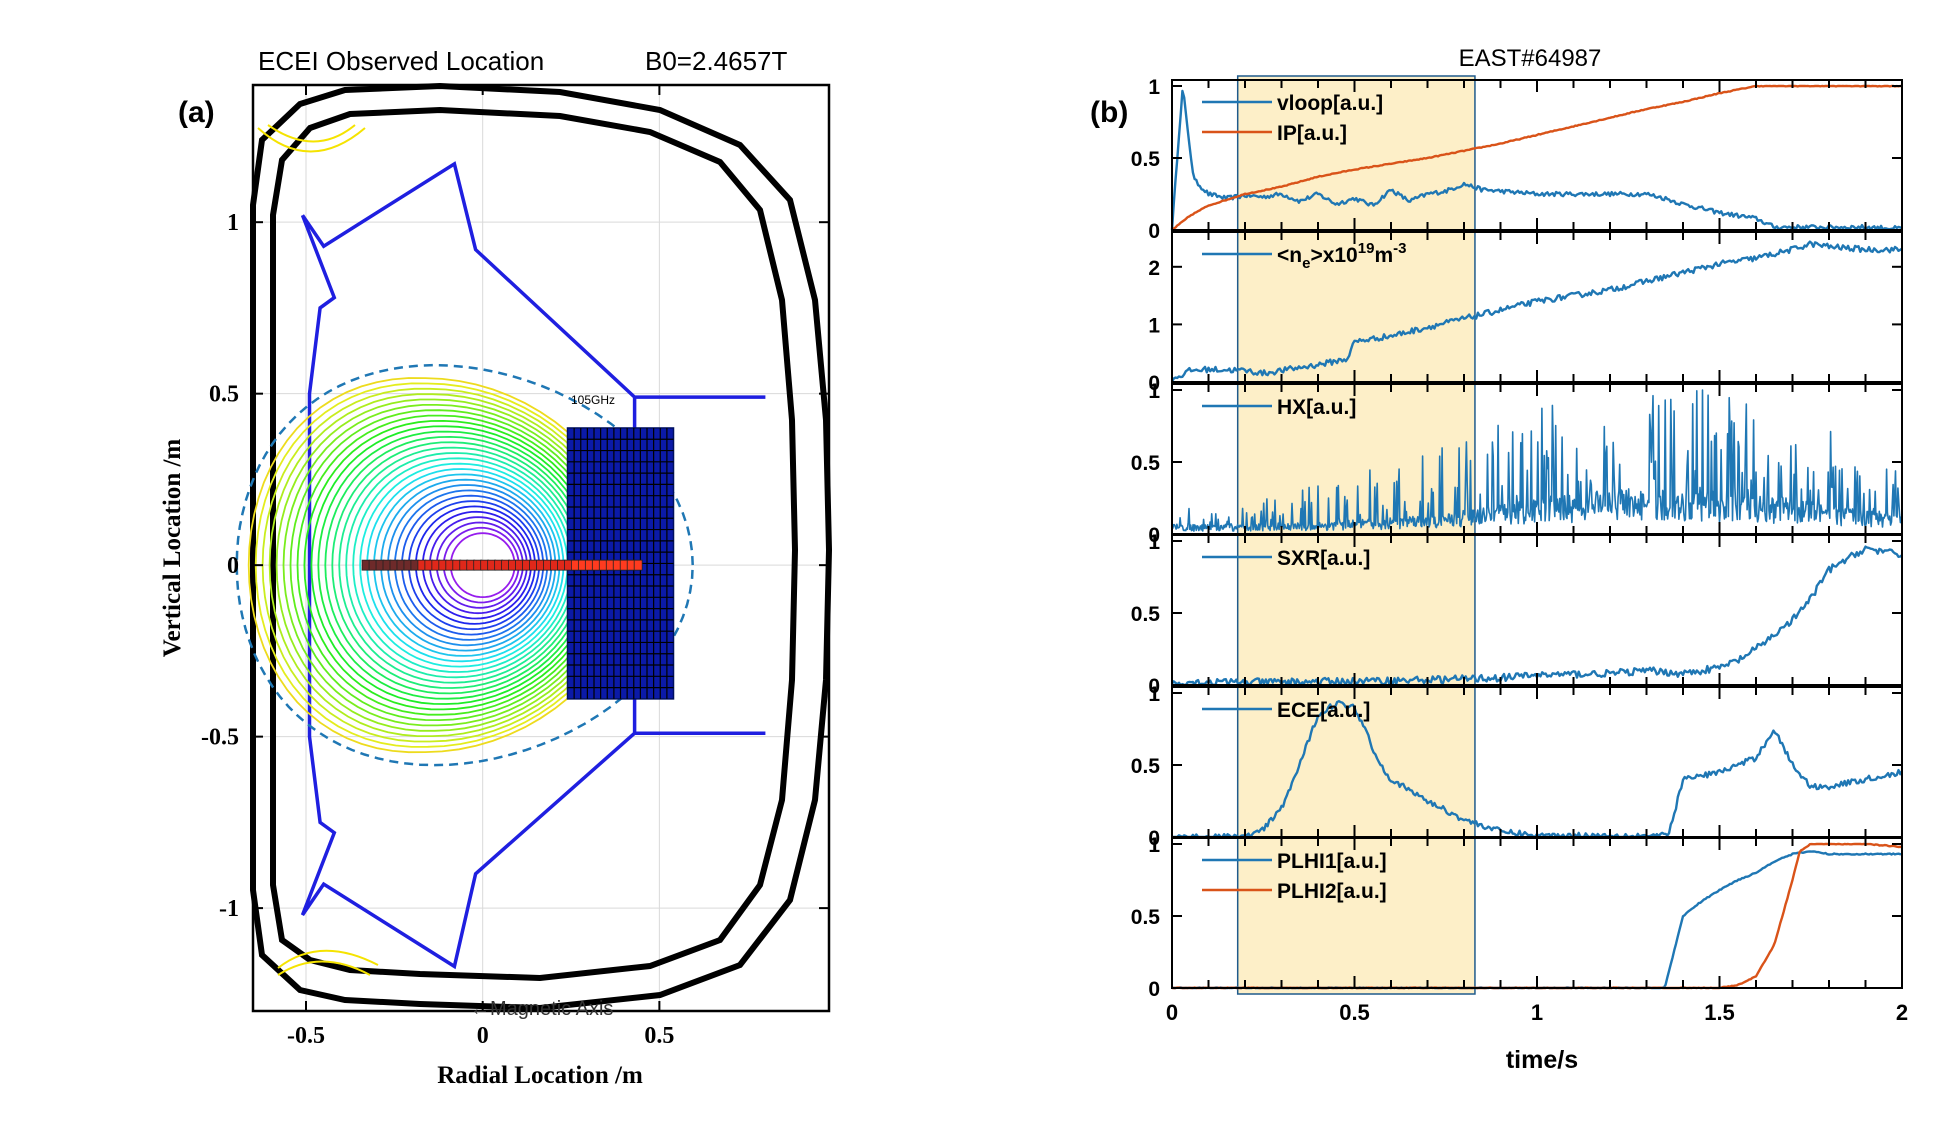  I want to click on xtick-label: 0.5, so click(1354, 1012).